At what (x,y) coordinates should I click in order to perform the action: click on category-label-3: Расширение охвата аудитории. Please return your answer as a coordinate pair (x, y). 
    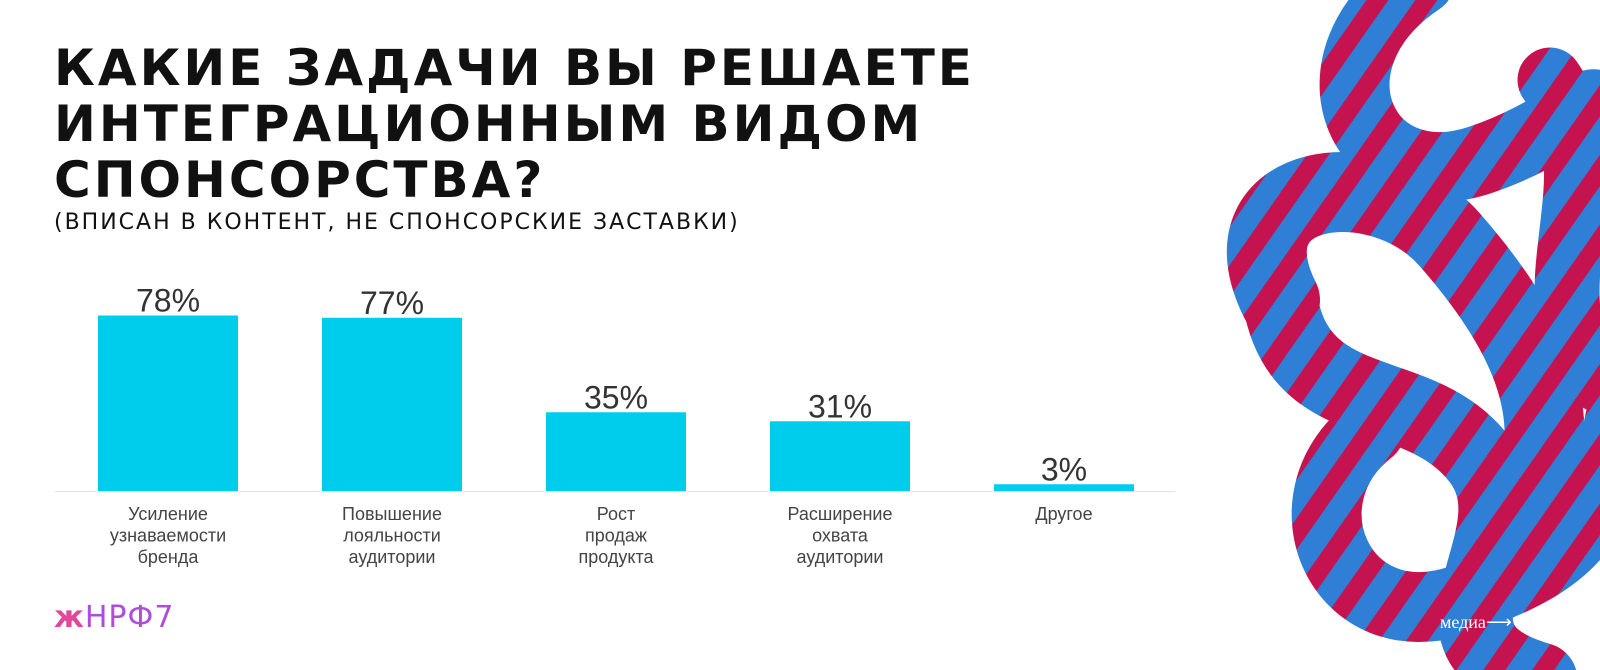
    Looking at the image, I should click on (840, 535).